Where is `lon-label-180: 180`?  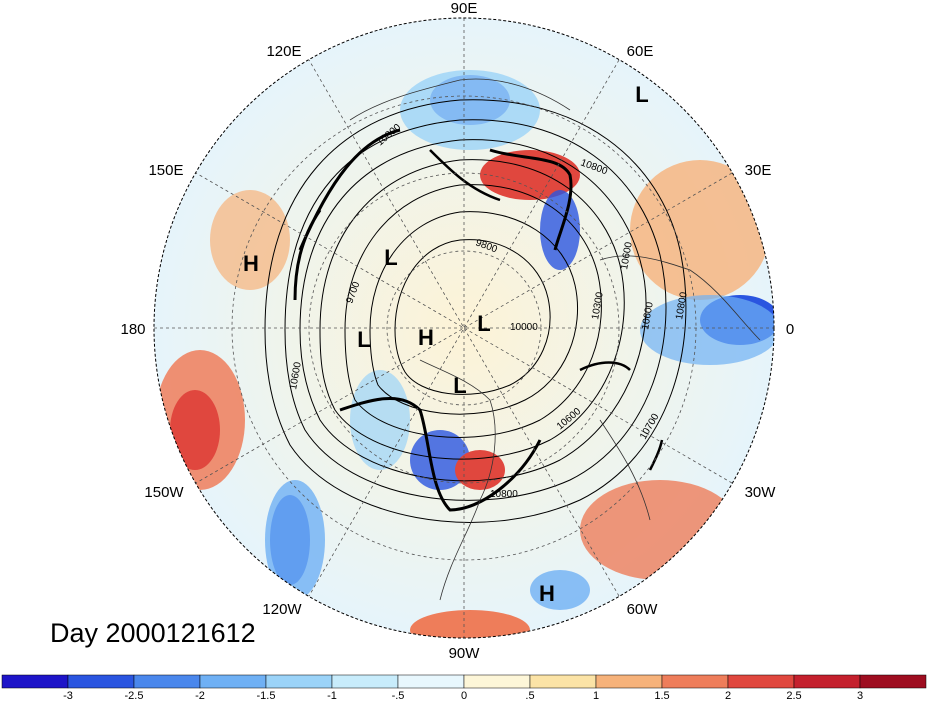 lon-label-180: 180 is located at coordinates (132, 329).